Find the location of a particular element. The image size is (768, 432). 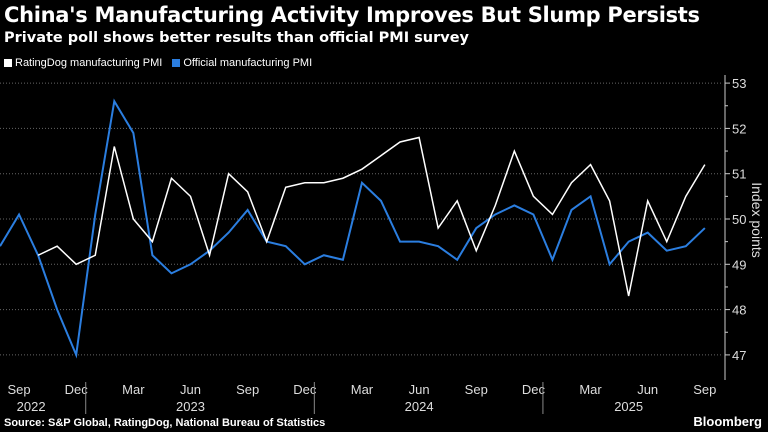

y-tick-label: 53 is located at coordinates (739, 83).